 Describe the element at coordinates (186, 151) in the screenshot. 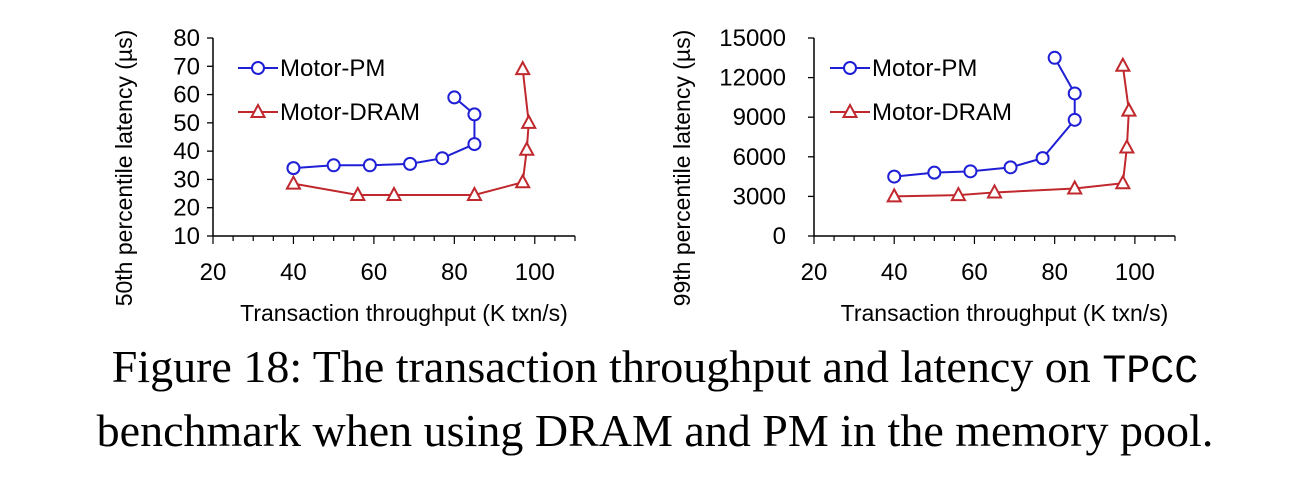

I see `y-tick-label: 40` at that location.